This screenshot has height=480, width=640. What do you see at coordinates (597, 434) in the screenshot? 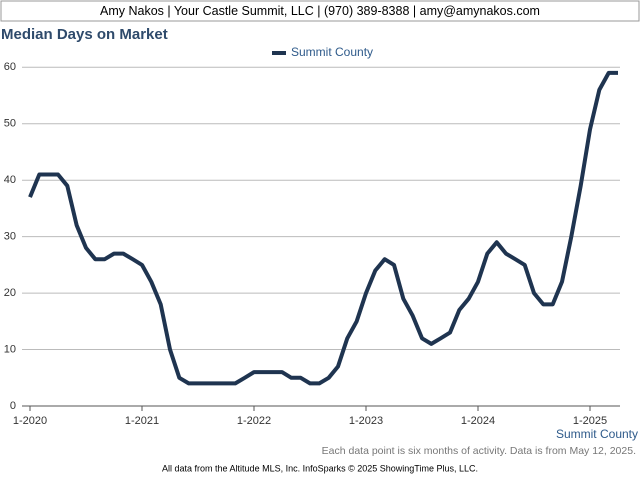
I see `x-axis-label: Summit County` at bounding box center [597, 434].